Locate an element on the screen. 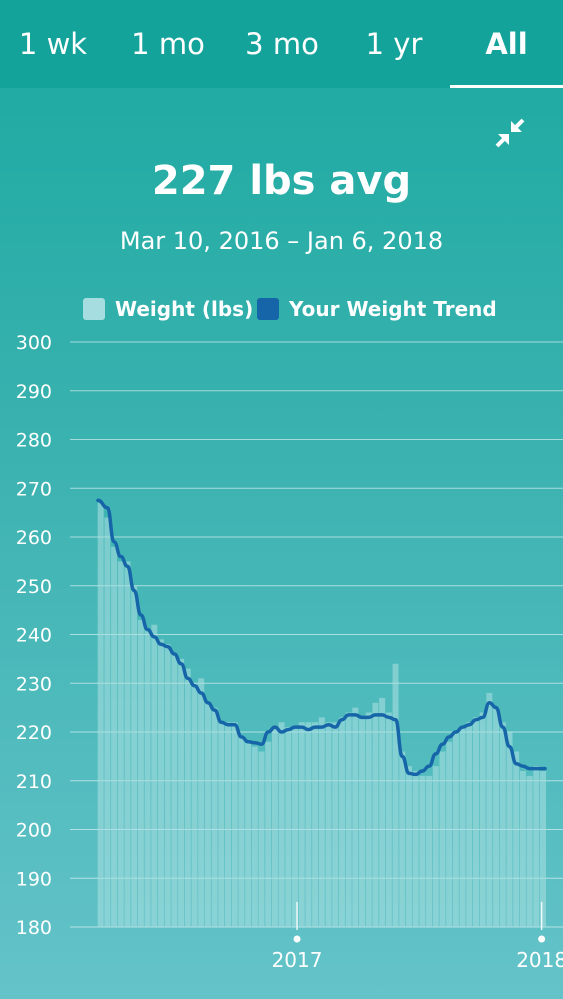 The image size is (563, 999). y-tick-label: 260 is located at coordinates (34, 538).